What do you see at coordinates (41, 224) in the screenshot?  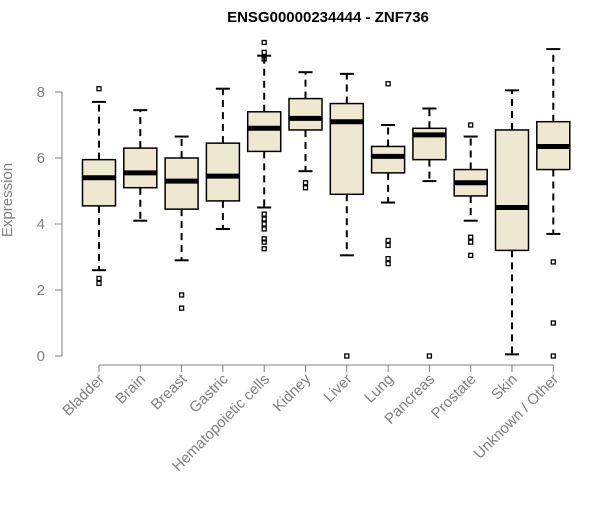 I see `y-tick-label-4: 4` at bounding box center [41, 224].